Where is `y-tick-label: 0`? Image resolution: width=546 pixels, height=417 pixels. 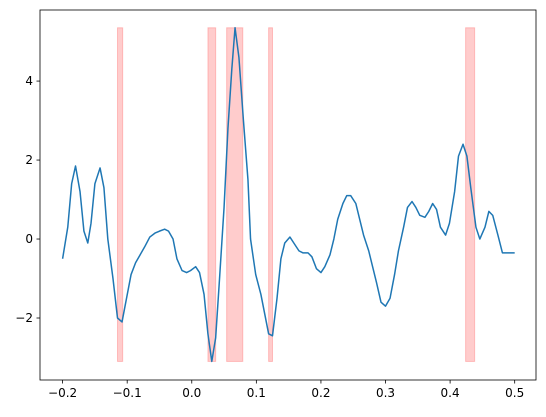 y-tick-label: 0 is located at coordinates (29, 239).